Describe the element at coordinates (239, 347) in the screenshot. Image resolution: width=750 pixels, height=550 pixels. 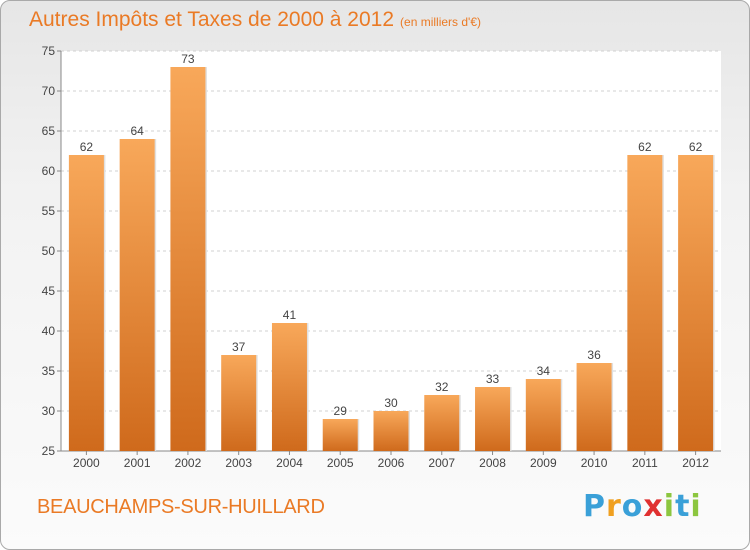
I see `bar-value-label: 37` at that location.